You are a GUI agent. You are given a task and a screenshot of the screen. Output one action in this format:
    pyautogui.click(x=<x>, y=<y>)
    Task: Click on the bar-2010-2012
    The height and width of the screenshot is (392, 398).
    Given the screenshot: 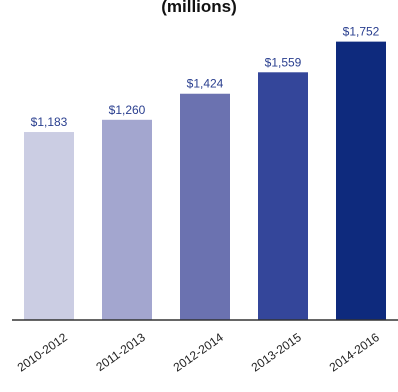 What is the action you would take?
    pyautogui.click(x=49, y=226)
    